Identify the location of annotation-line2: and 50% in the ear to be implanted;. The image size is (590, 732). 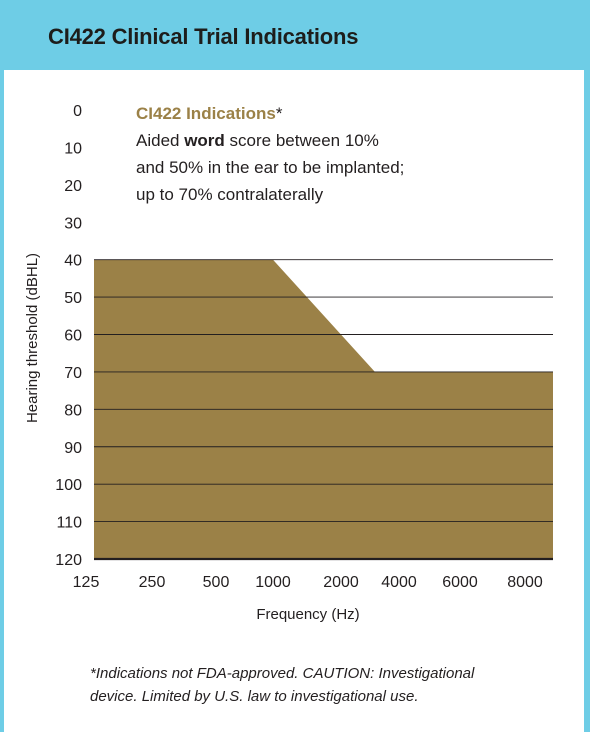
(270, 167).